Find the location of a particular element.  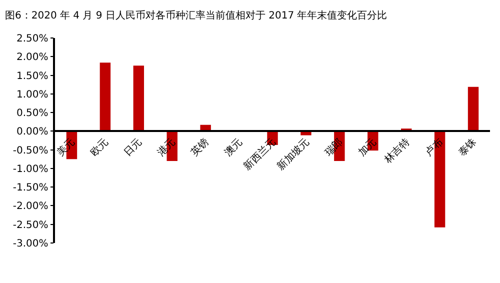

x-tick-label: 美元 is located at coordinates (66, 147).